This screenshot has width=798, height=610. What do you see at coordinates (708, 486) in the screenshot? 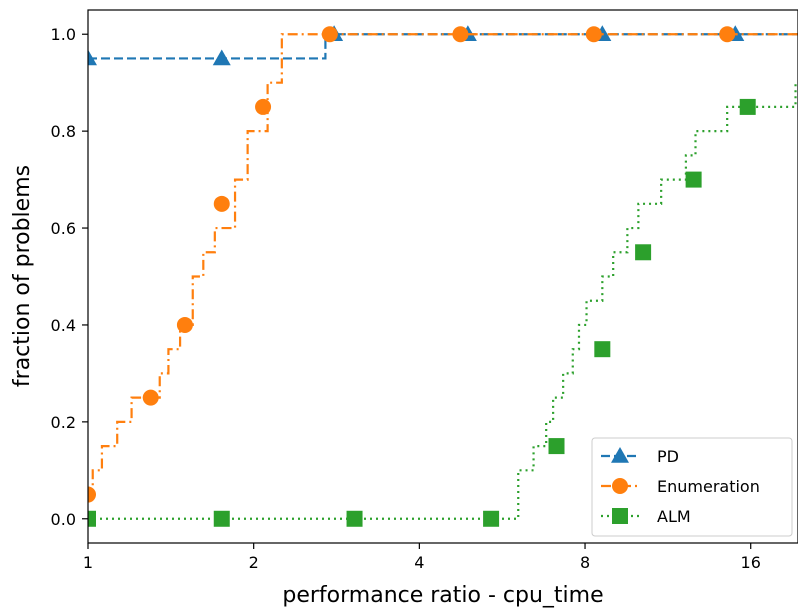
I see `legend-label: Enumeration` at bounding box center [708, 486].